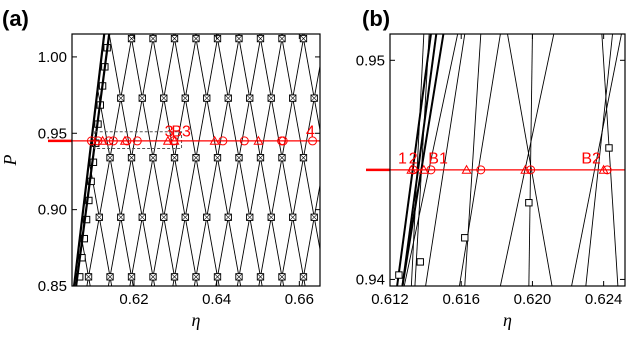 The image size is (629, 337). Describe the element at coordinates (370, 279) in the screenshot. I see `y-tick-label: 0.94` at that location.